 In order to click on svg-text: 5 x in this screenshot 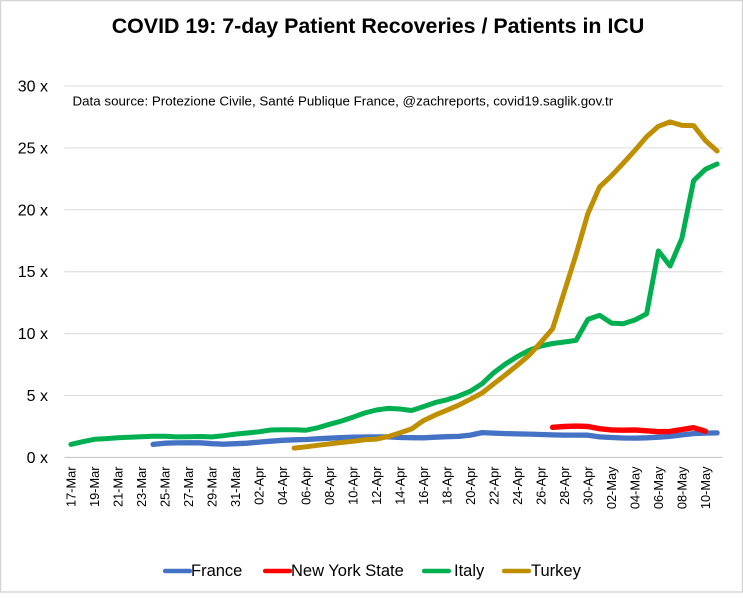, I will do `click(37, 396)`.